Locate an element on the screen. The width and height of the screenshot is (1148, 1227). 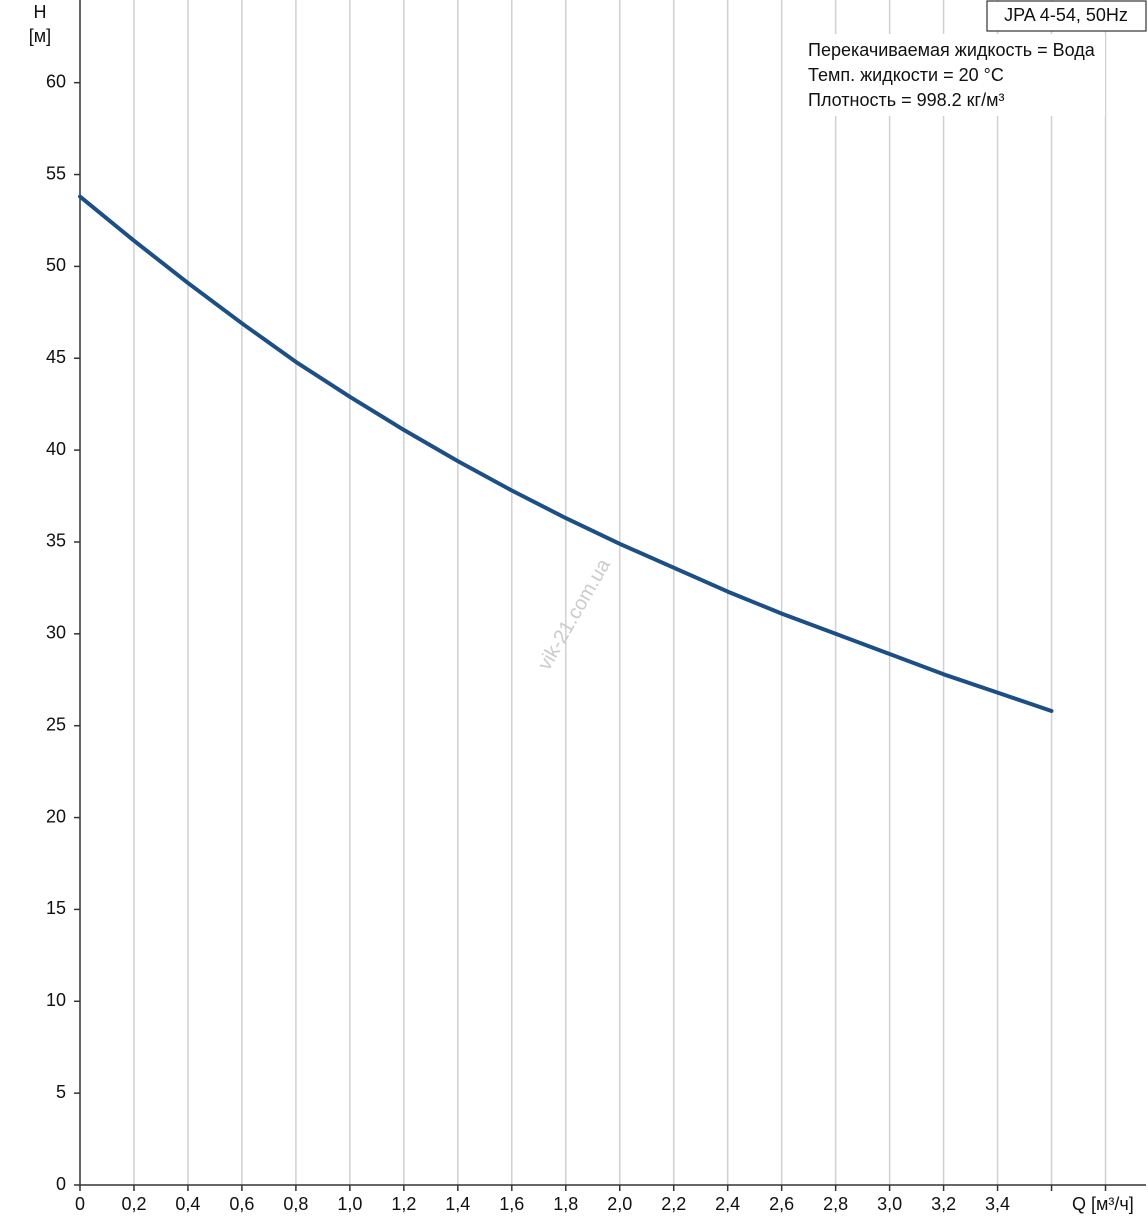
title-box is located at coordinates (1066, 16).